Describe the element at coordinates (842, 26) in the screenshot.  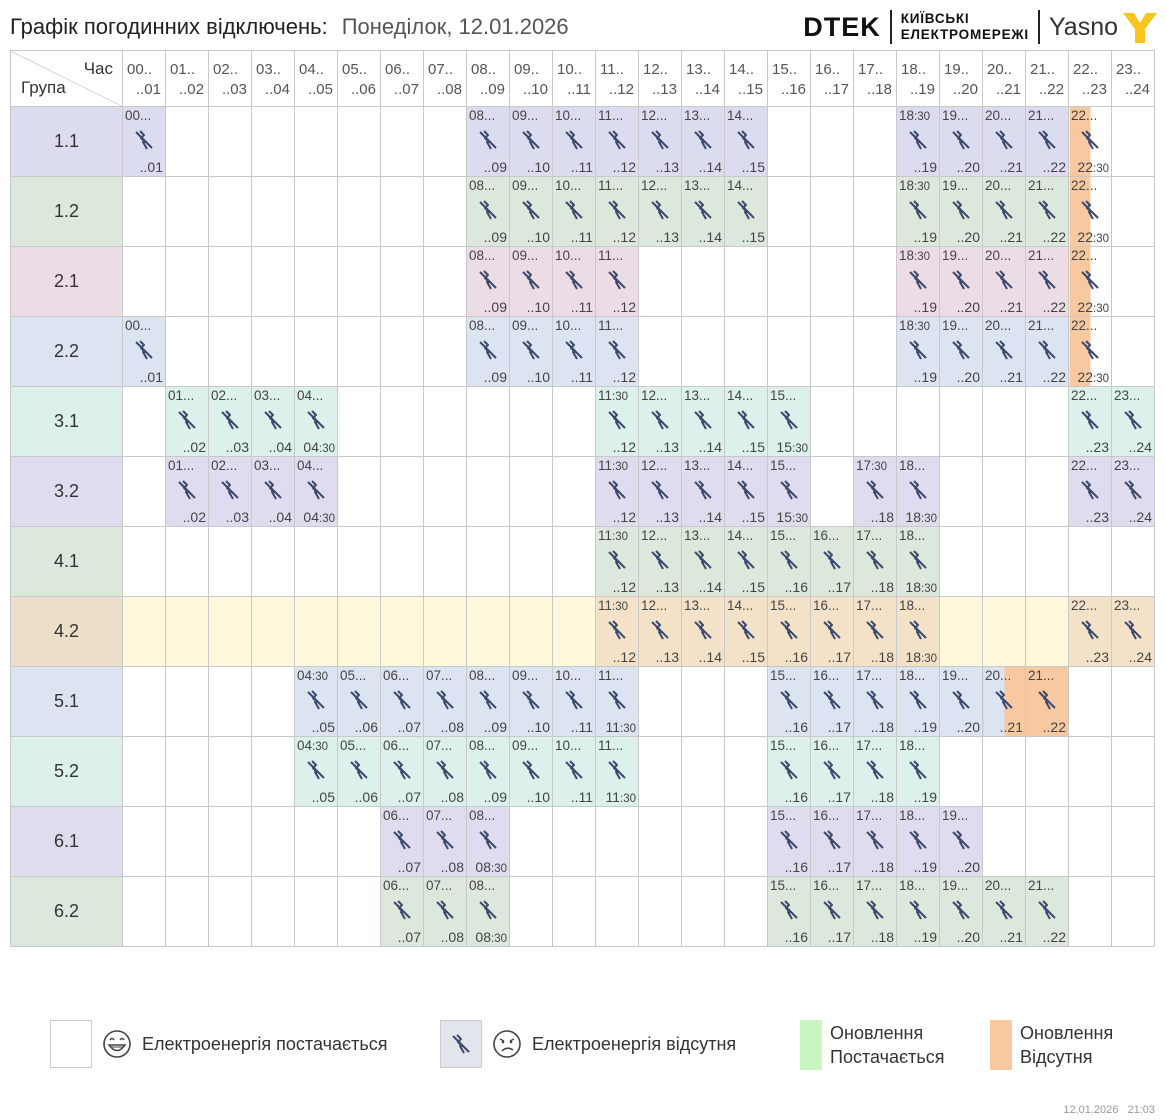
I see `dtek-logo-text: DTEK` at that location.